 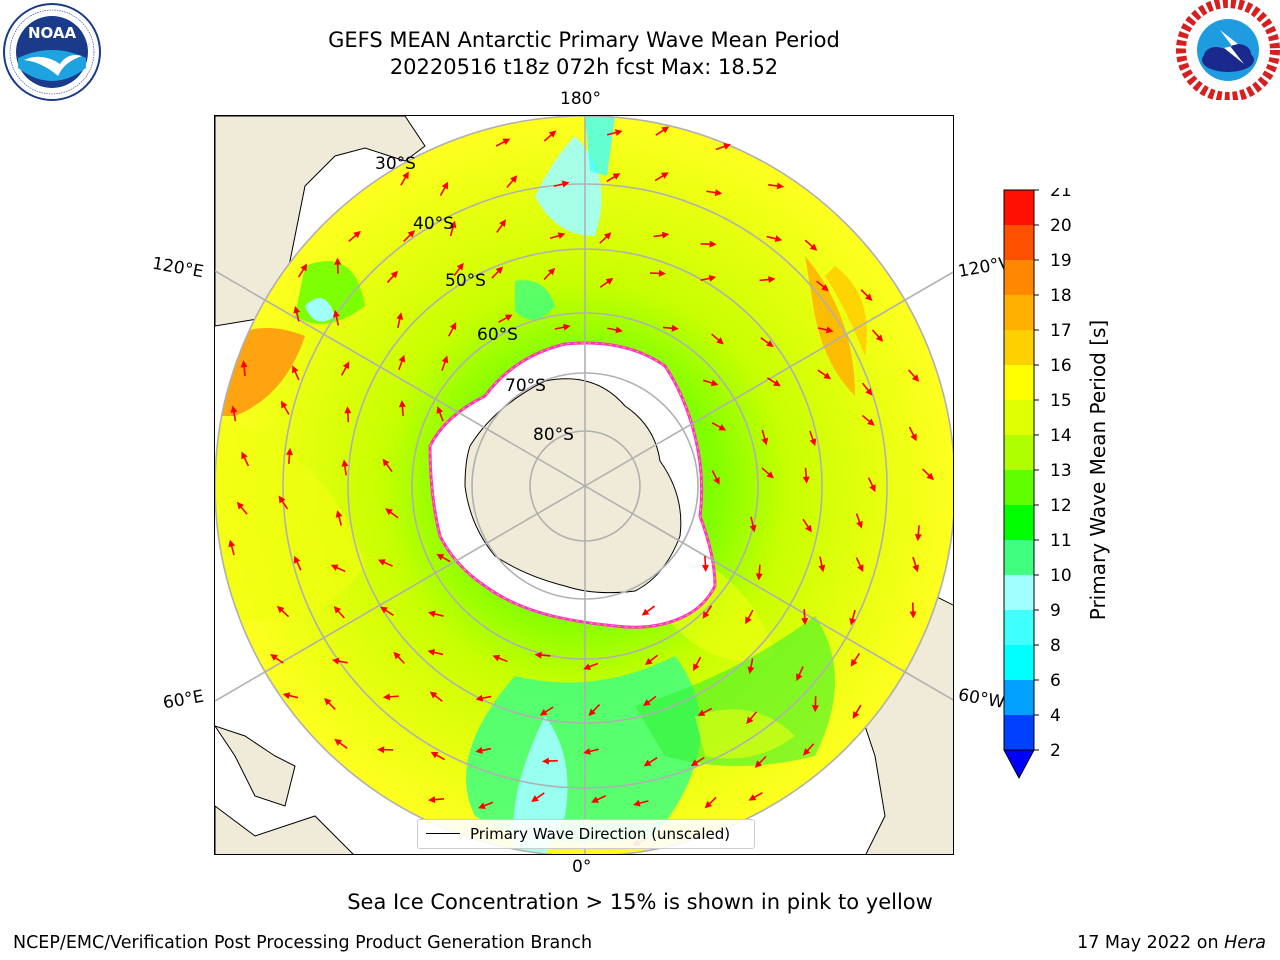 I want to click on footer-date-text: 17 May 2022 on, so click(x=1148, y=943).